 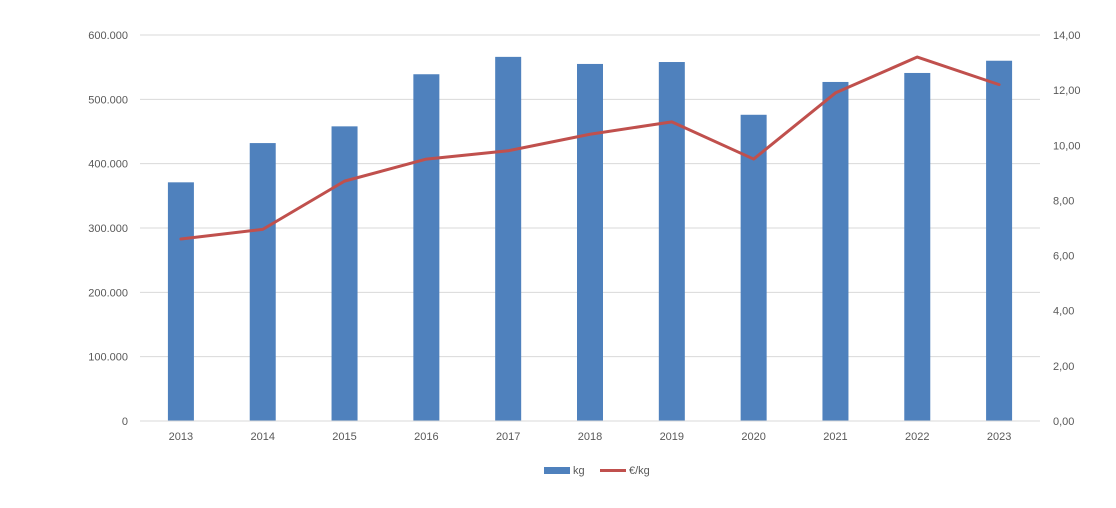 I want to click on x-tick-label: 2019, so click(x=672, y=437).